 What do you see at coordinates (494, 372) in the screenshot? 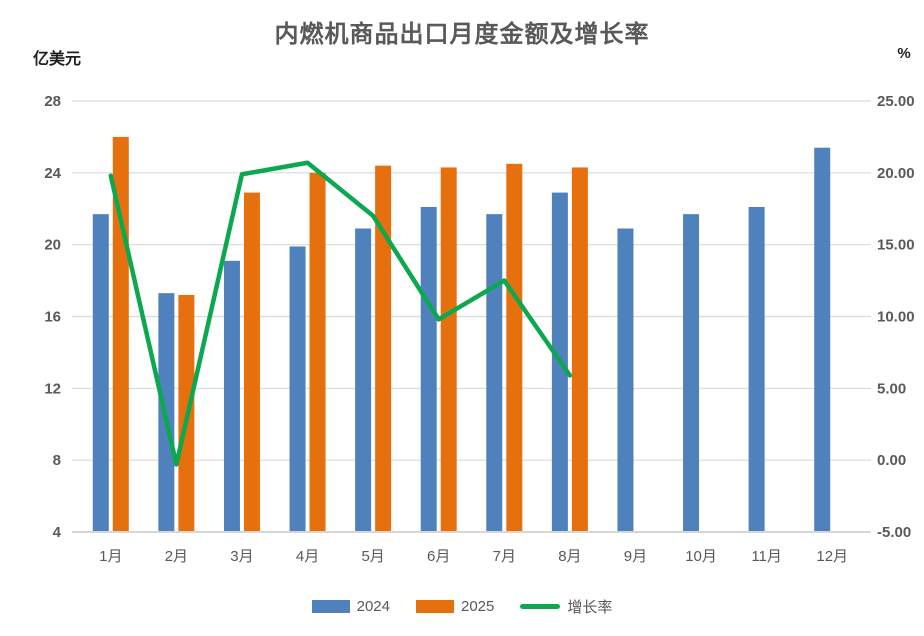
I see `bar-2024-7月` at bounding box center [494, 372].